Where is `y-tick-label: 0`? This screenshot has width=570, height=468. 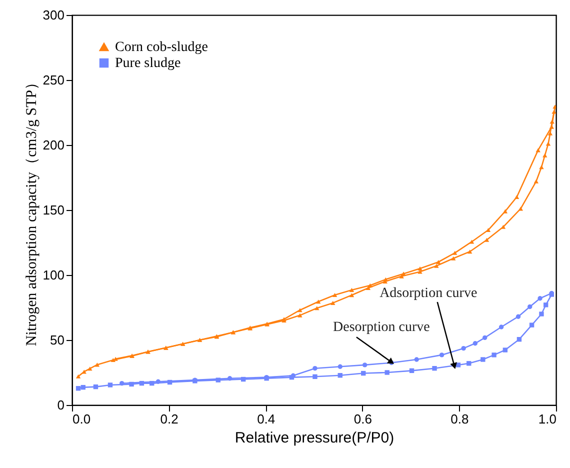 y-tick-label: 0 is located at coordinates (60, 405).